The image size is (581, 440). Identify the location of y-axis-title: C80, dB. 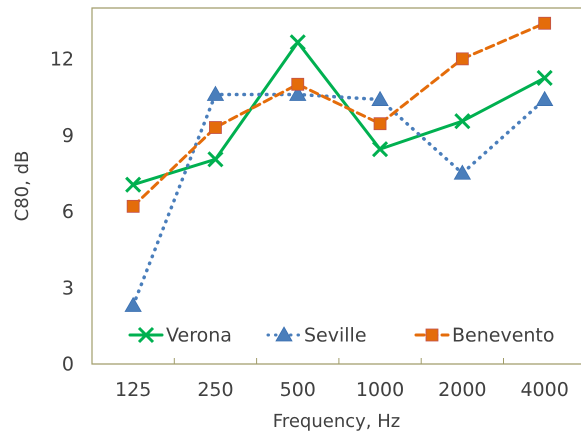
(22, 186).